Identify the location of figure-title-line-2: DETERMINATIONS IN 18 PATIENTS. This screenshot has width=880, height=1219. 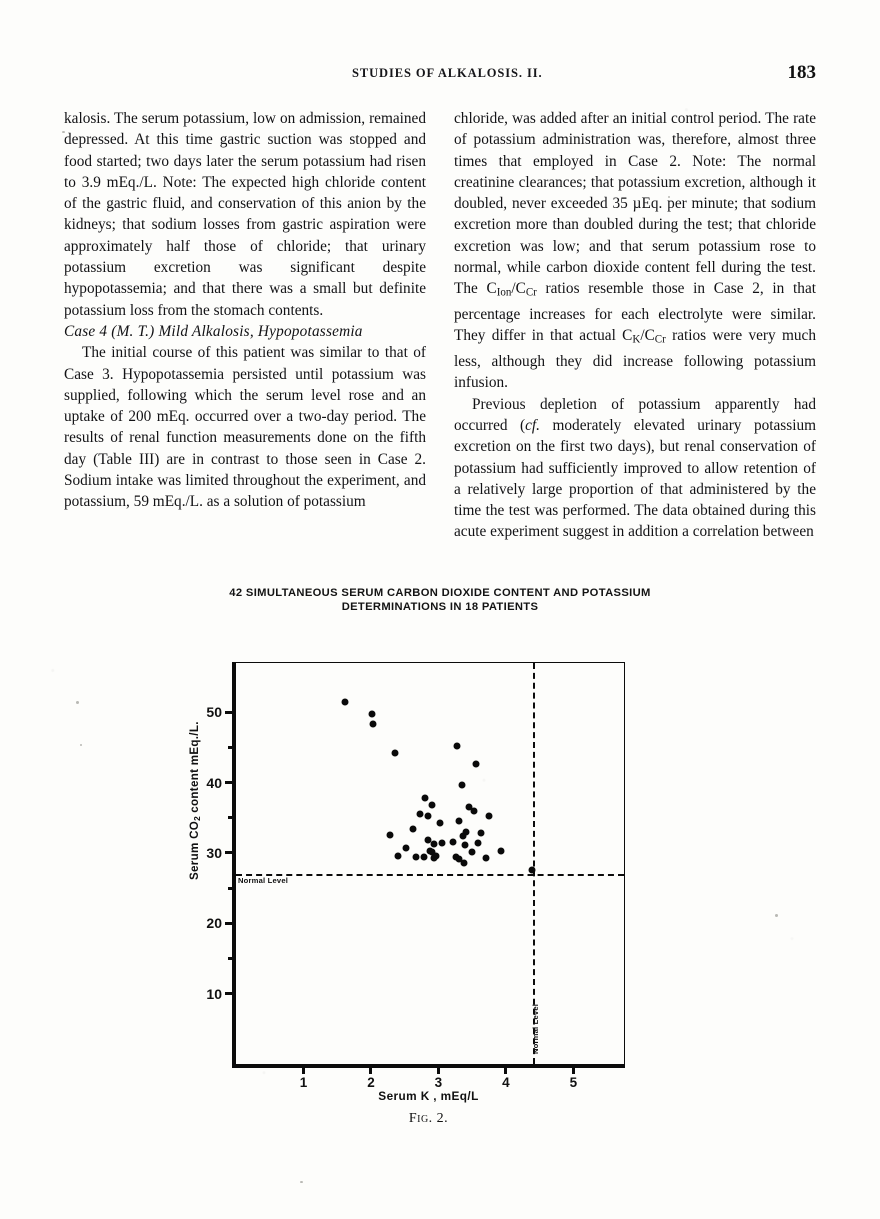
(440, 607).